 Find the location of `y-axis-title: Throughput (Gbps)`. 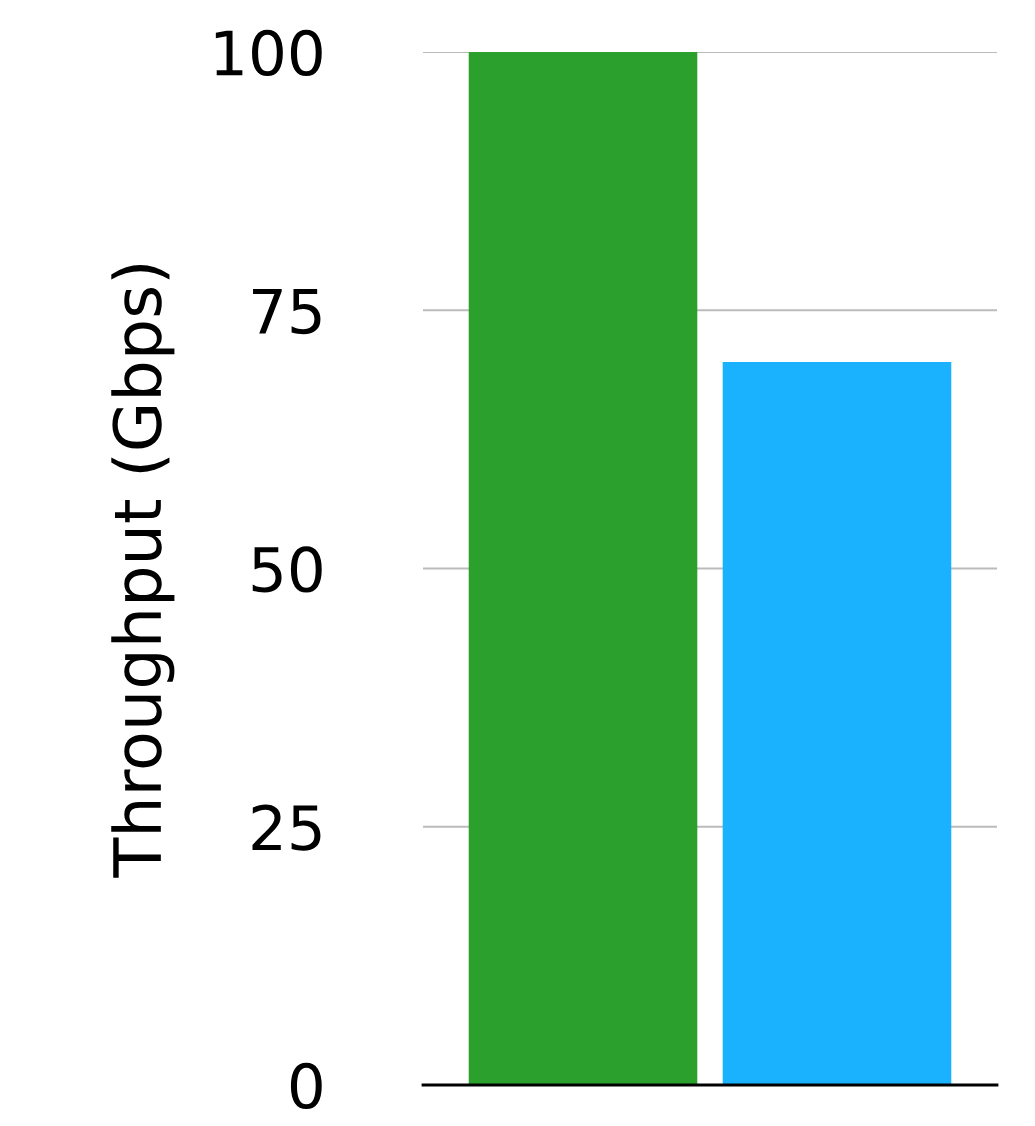

y-axis-title: Throughput (Gbps) is located at coordinates (143, 571).